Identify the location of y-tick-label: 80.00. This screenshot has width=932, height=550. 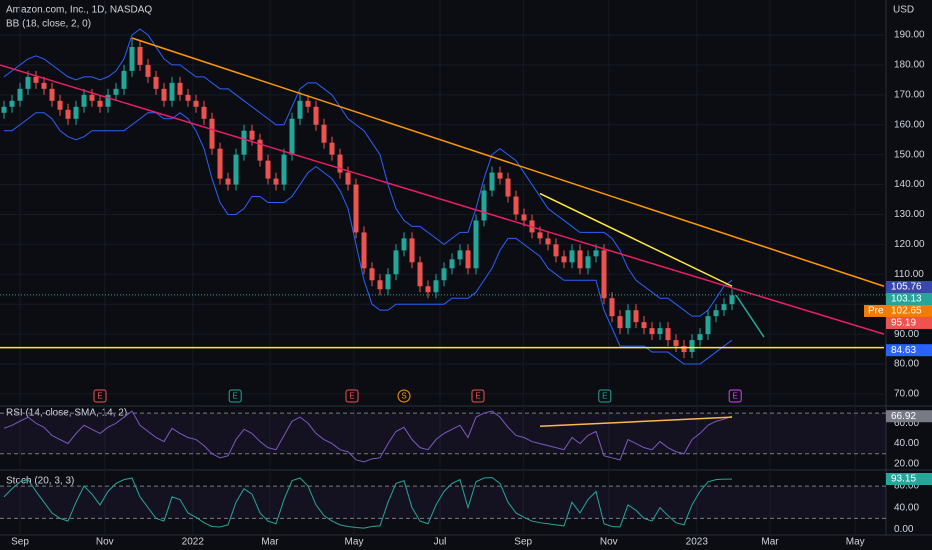
(906, 486).